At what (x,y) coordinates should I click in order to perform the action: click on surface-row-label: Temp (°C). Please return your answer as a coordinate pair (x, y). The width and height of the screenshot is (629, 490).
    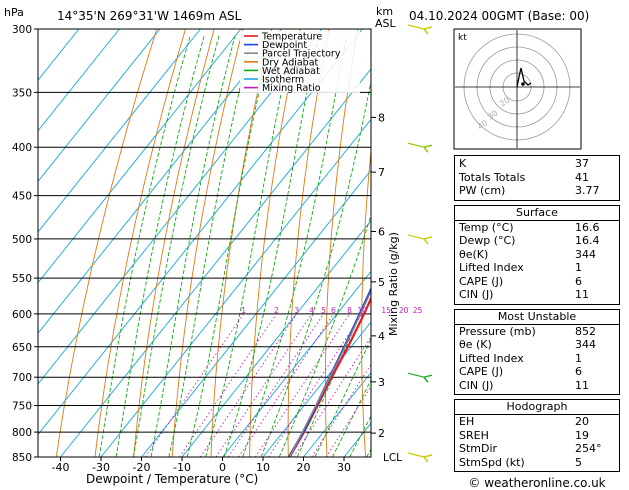
    Looking at the image, I should click on (486, 228).